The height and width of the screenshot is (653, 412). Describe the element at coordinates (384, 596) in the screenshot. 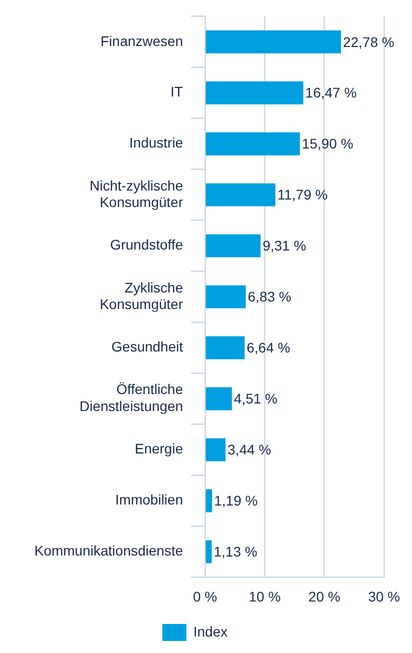

I see `x-tick-label: 30 %` at that location.